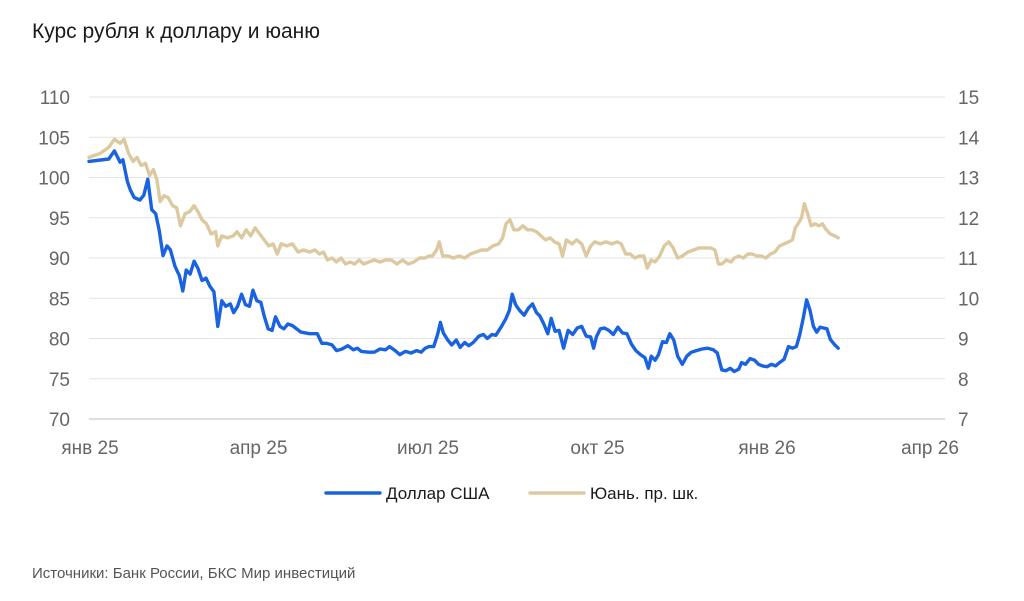 The height and width of the screenshot is (601, 1024). Describe the element at coordinates (59, 219) in the screenshot. I see `left-y-tick-label: 95` at that location.